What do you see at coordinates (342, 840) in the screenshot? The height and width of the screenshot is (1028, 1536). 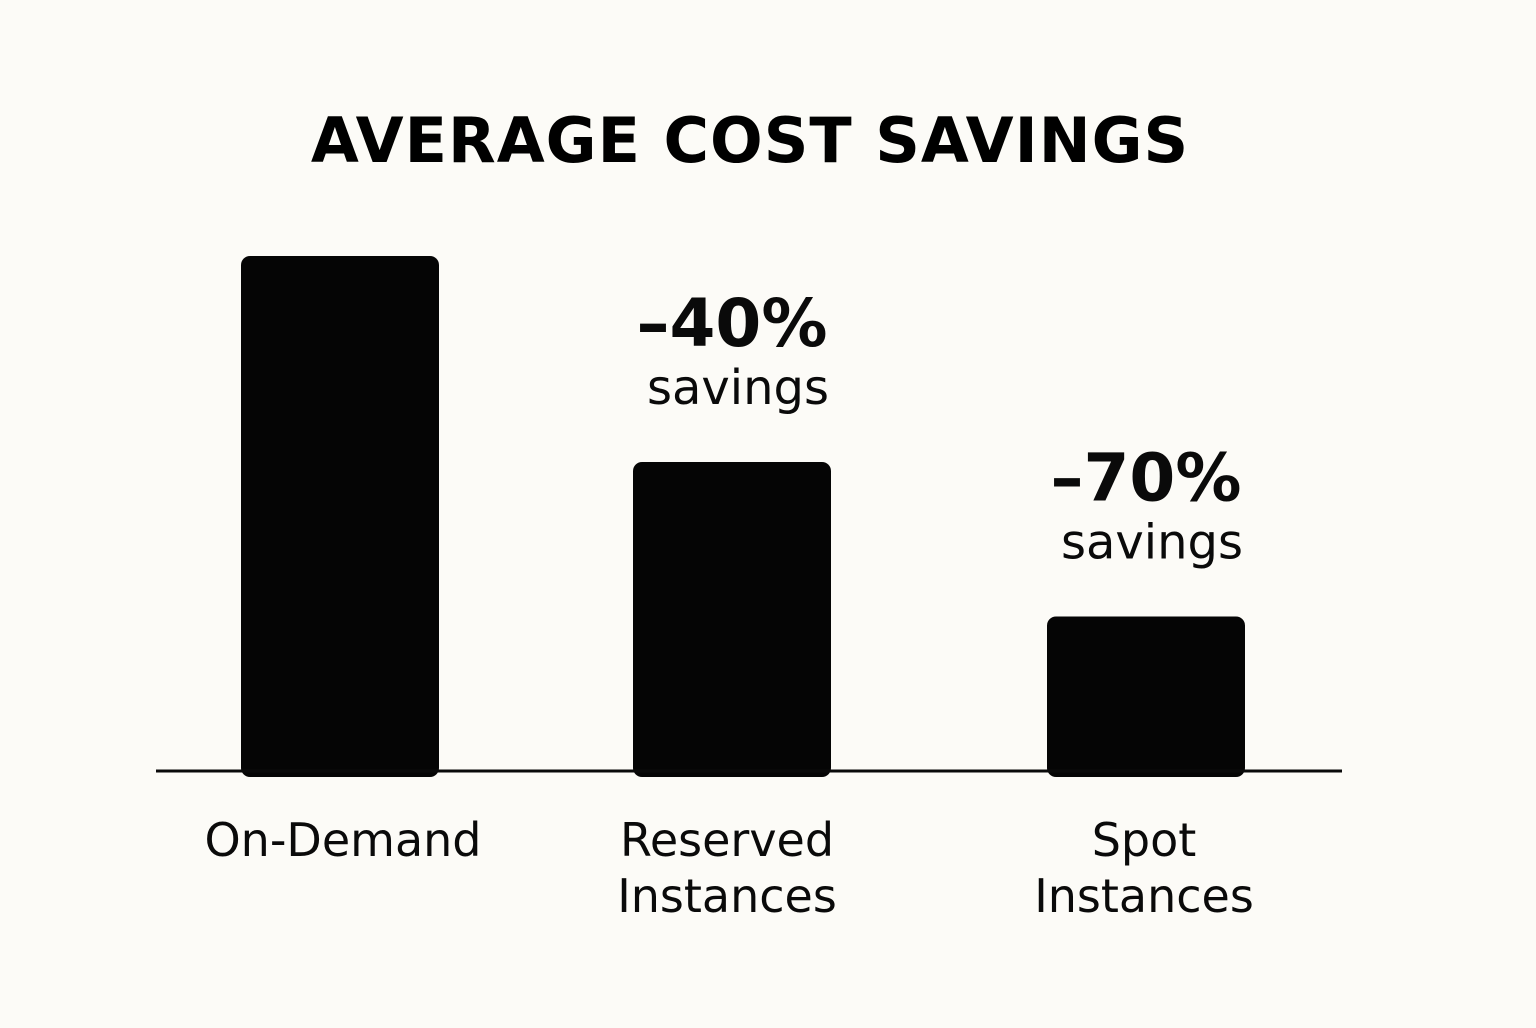 I see `category-label-1-line-1: On-Demand` at bounding box center [342, 840].